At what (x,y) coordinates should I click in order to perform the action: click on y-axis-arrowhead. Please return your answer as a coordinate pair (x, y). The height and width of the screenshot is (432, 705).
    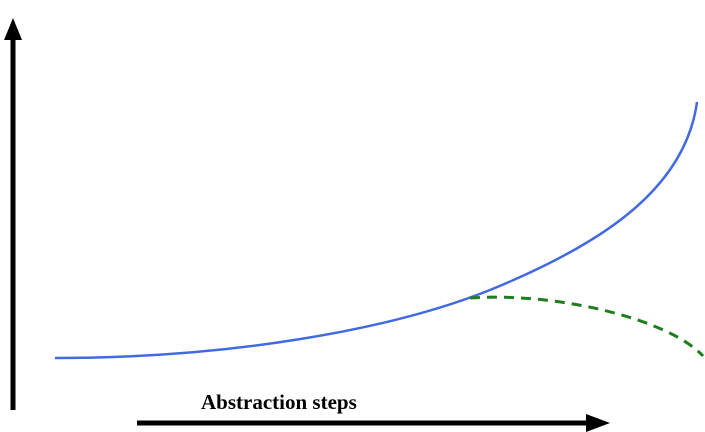
    Looking at the image, I should click on (13, 29).